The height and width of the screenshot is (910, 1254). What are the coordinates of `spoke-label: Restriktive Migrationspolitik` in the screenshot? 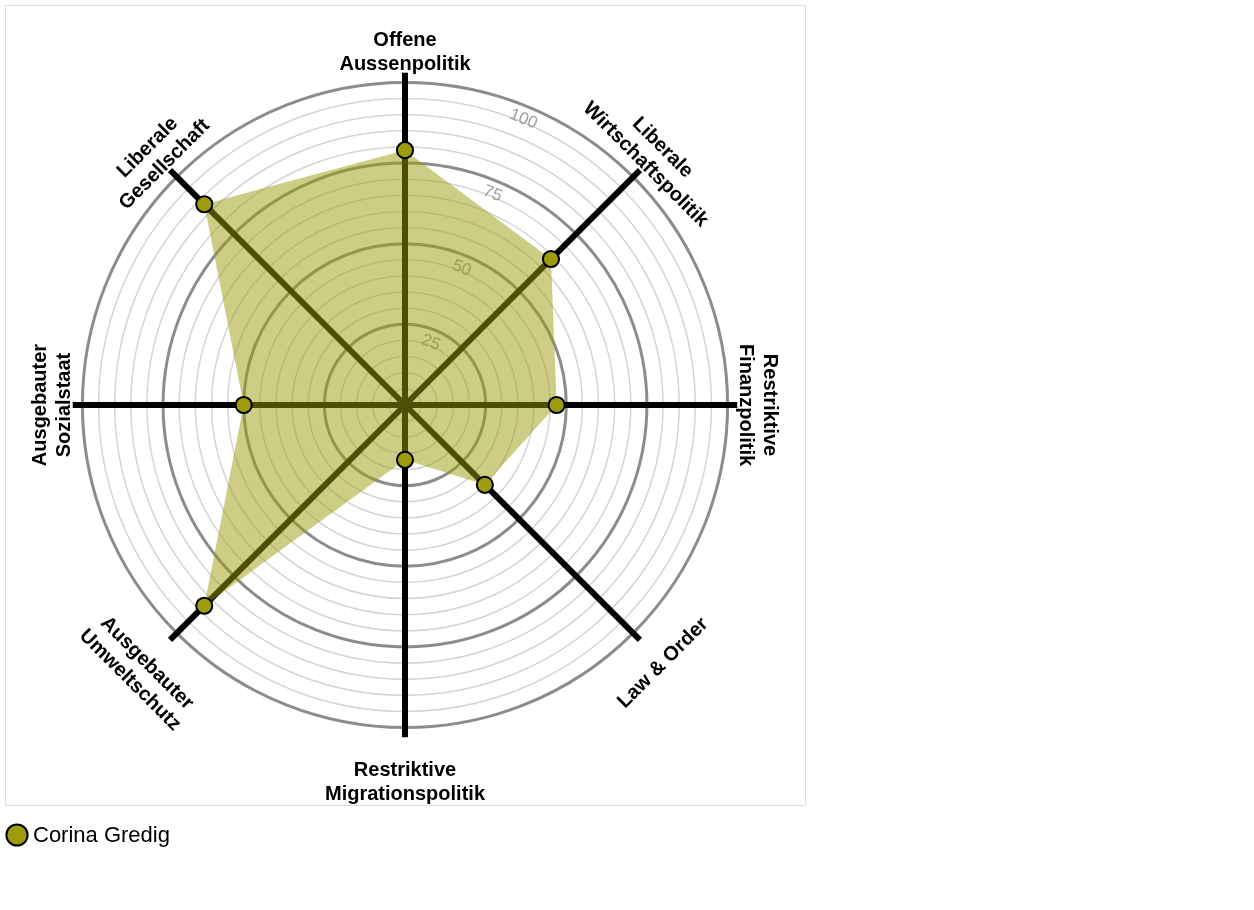 It's located at (405, 780).